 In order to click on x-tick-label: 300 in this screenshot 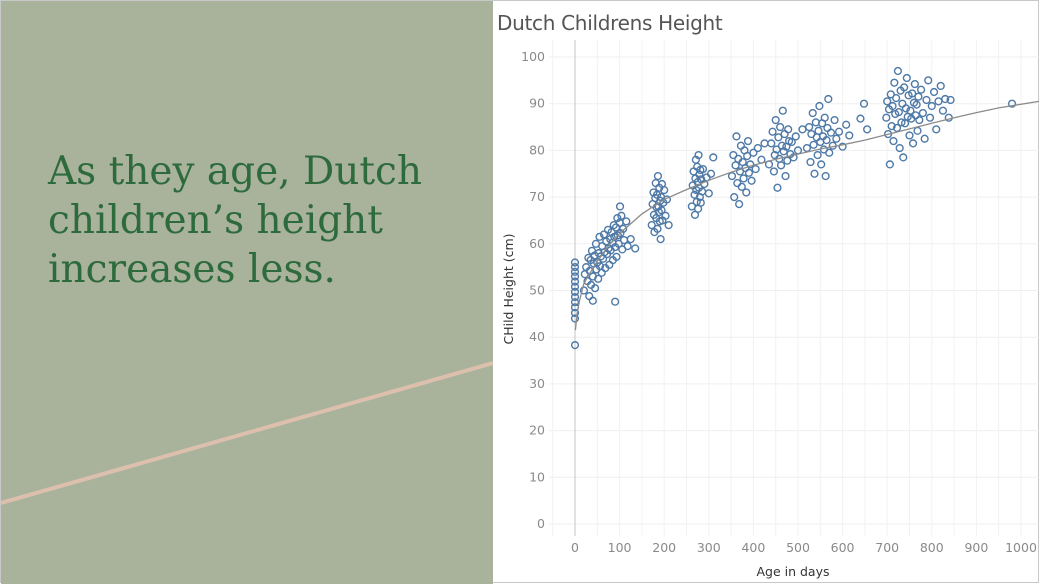, I will do `click(709, 547)`.